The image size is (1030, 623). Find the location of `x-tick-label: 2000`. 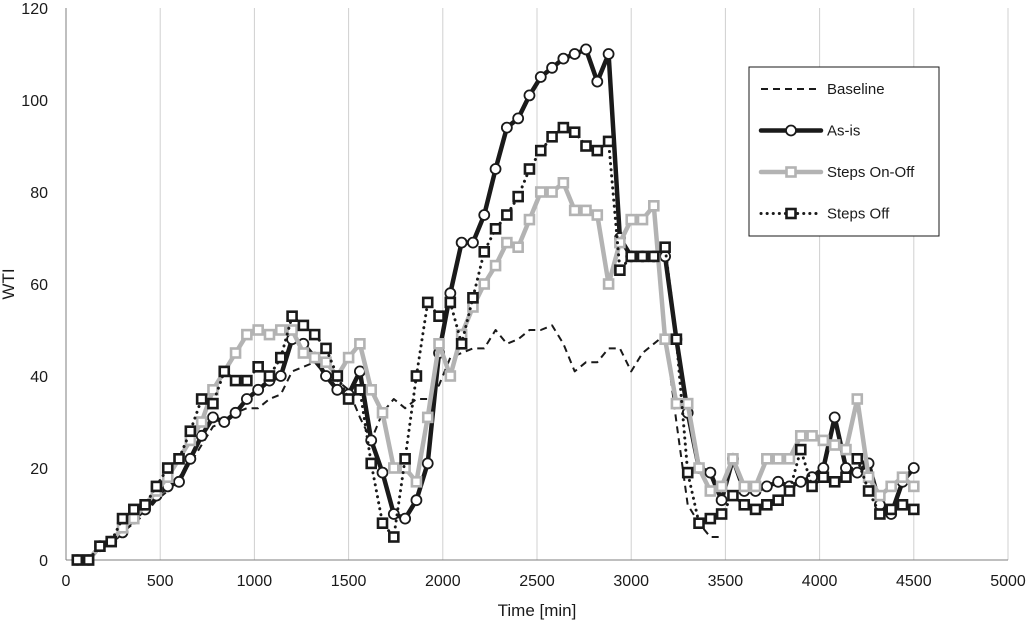

x-tick-label: 2000 is located at coordinates (443, 581).